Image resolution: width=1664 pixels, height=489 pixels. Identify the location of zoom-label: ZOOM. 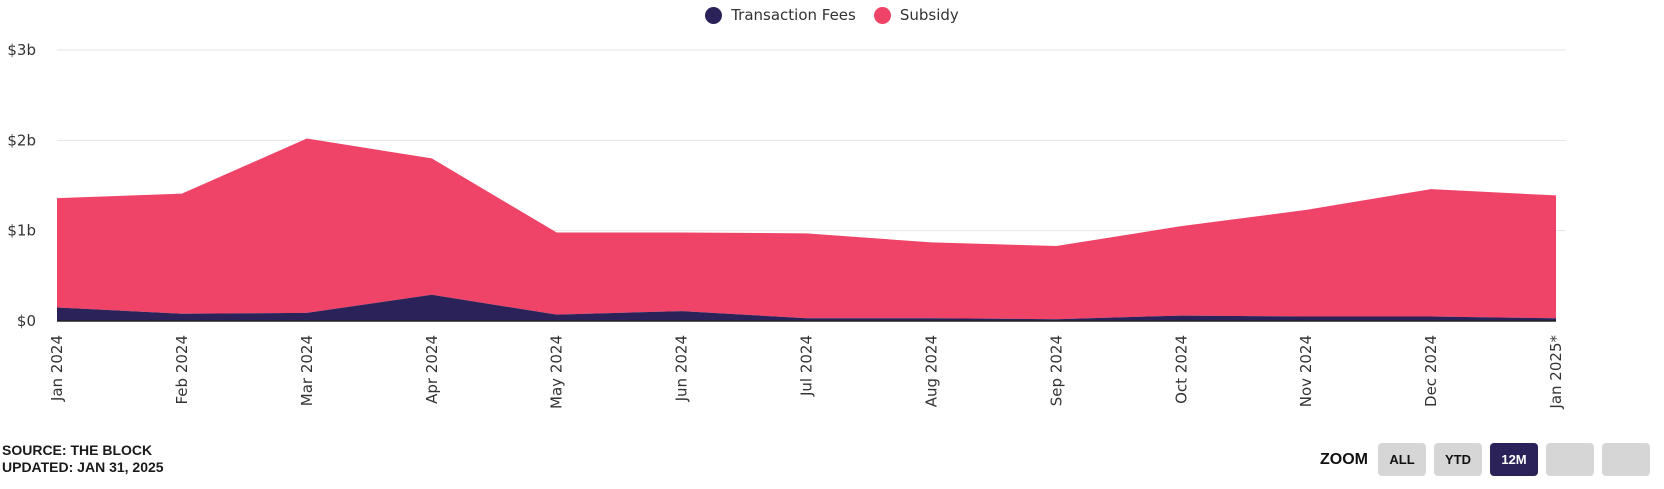
(1344, 459).